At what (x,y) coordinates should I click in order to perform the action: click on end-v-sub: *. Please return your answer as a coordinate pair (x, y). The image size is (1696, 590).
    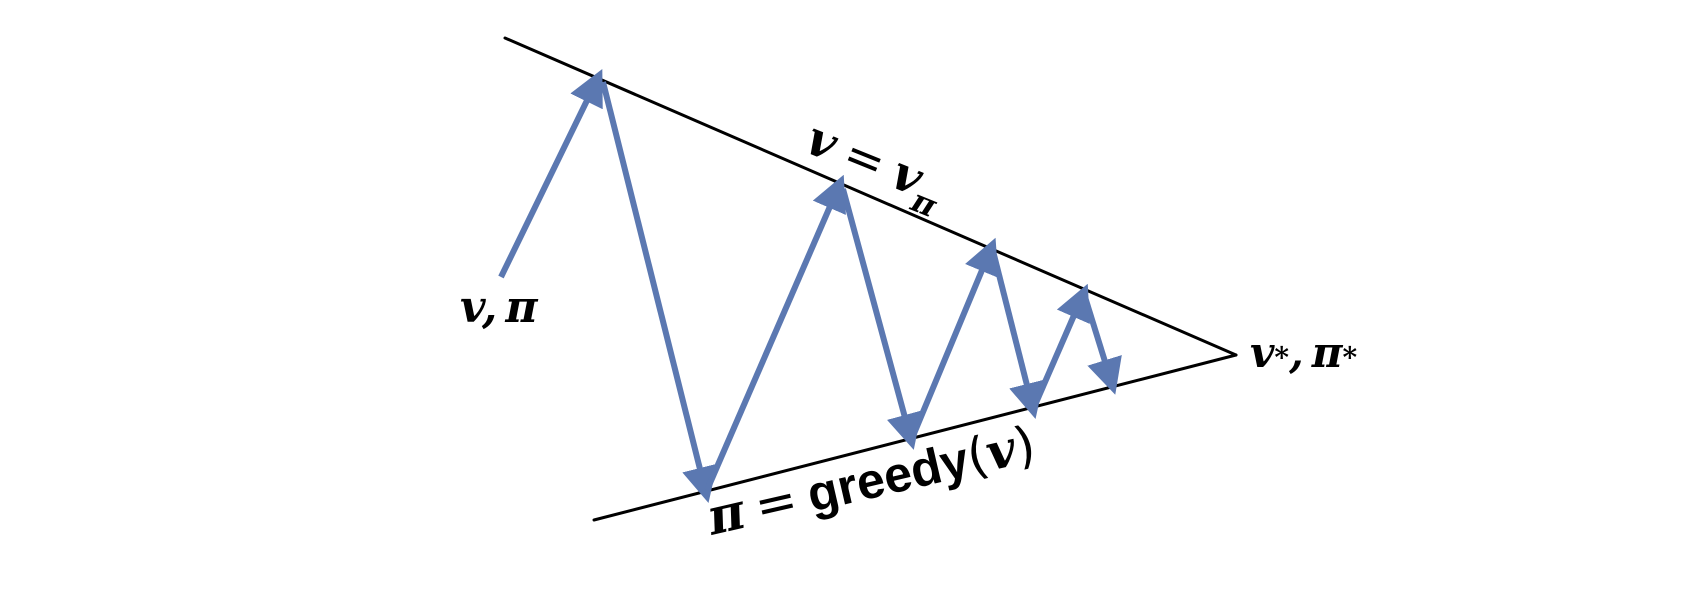
    Looking at the image, I should click on (1281, 357).